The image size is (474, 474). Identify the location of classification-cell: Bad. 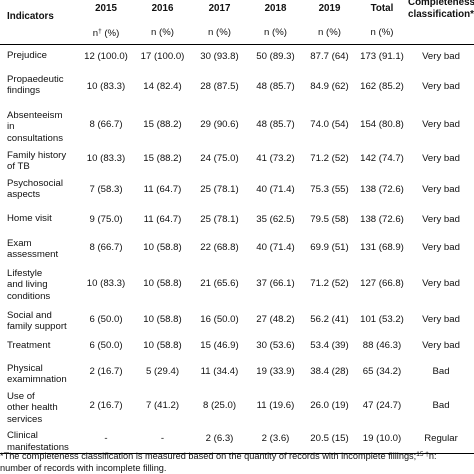
(441, 371).